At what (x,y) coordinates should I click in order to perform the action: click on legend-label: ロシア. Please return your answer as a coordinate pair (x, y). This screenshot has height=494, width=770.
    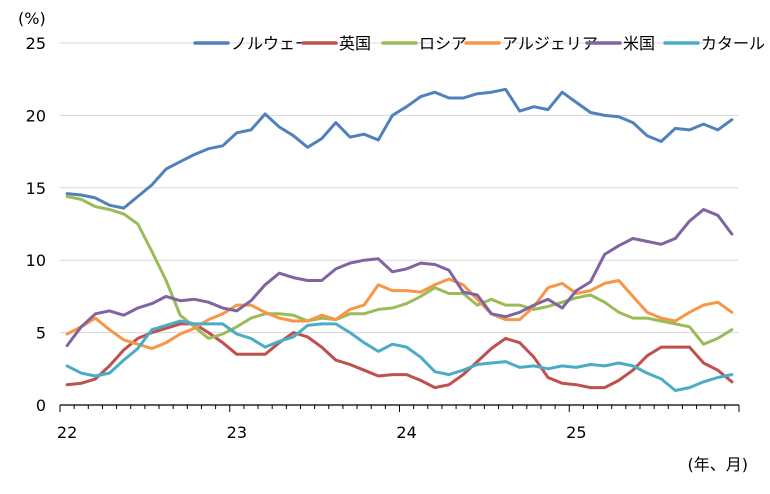
    Looking at the image, I should click on (443, 43).